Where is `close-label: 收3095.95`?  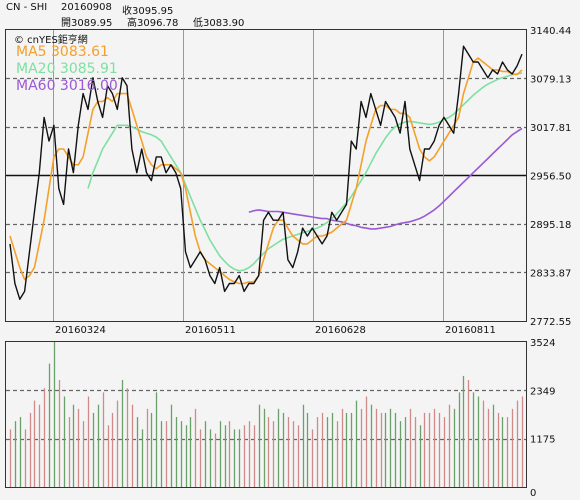
close-label: 收3095.95 is located at coordinates (148, 11).